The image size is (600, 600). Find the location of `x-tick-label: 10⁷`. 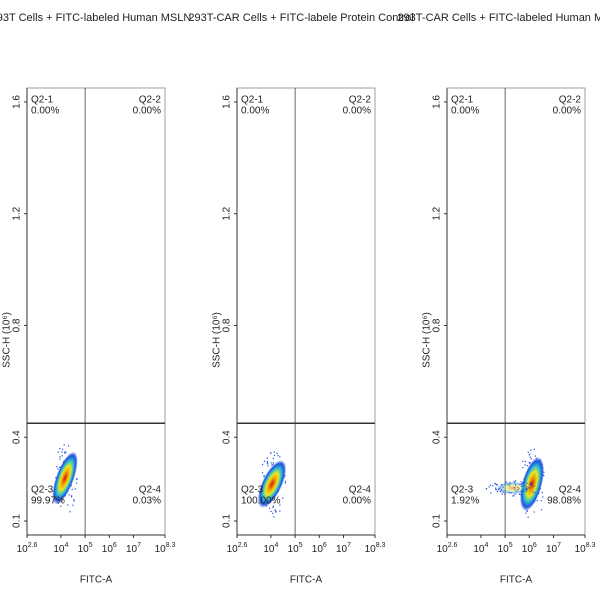

x-tick-label: 10⁷ is located at coordinates (133, 548).